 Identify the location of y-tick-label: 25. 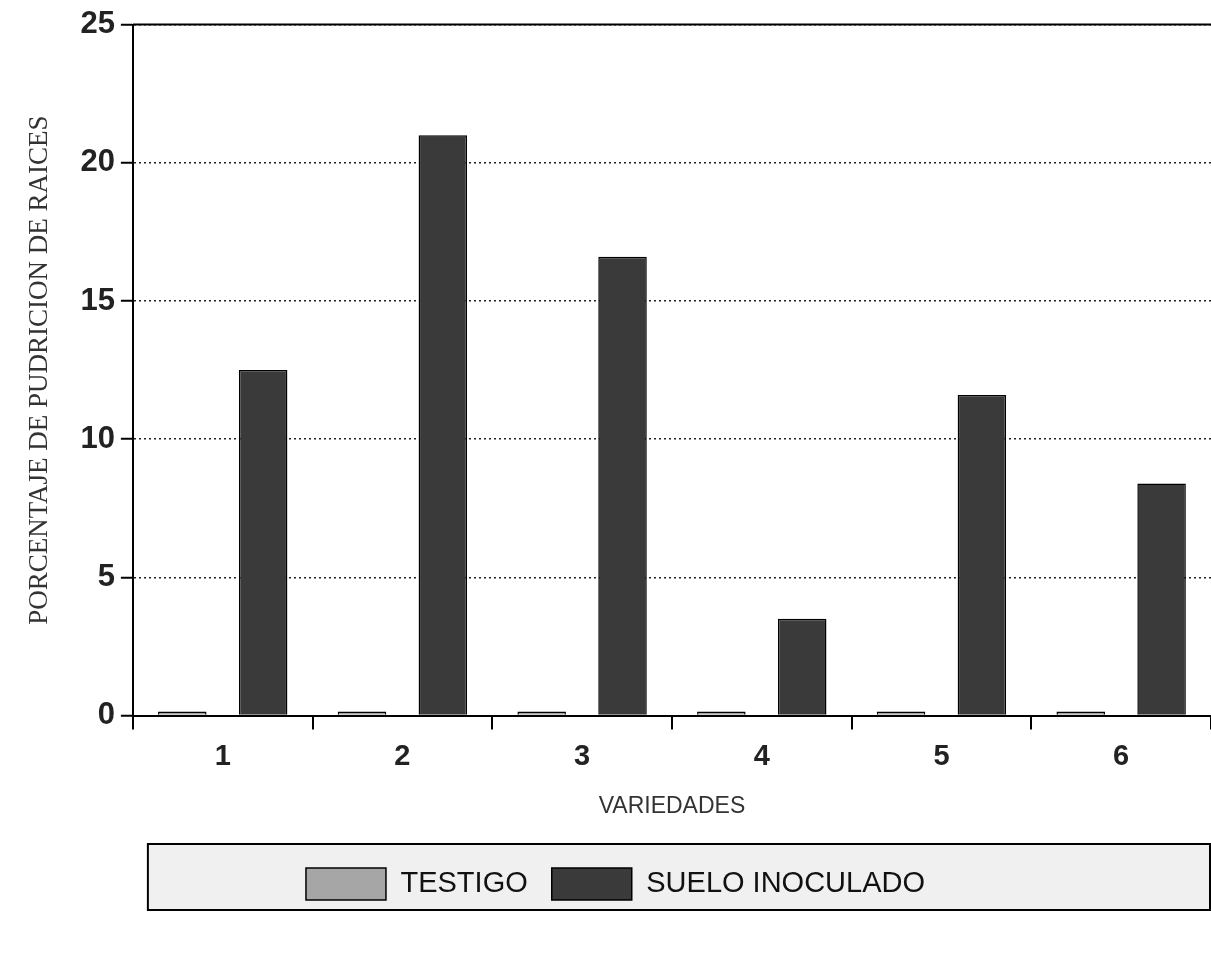
(97, 23).